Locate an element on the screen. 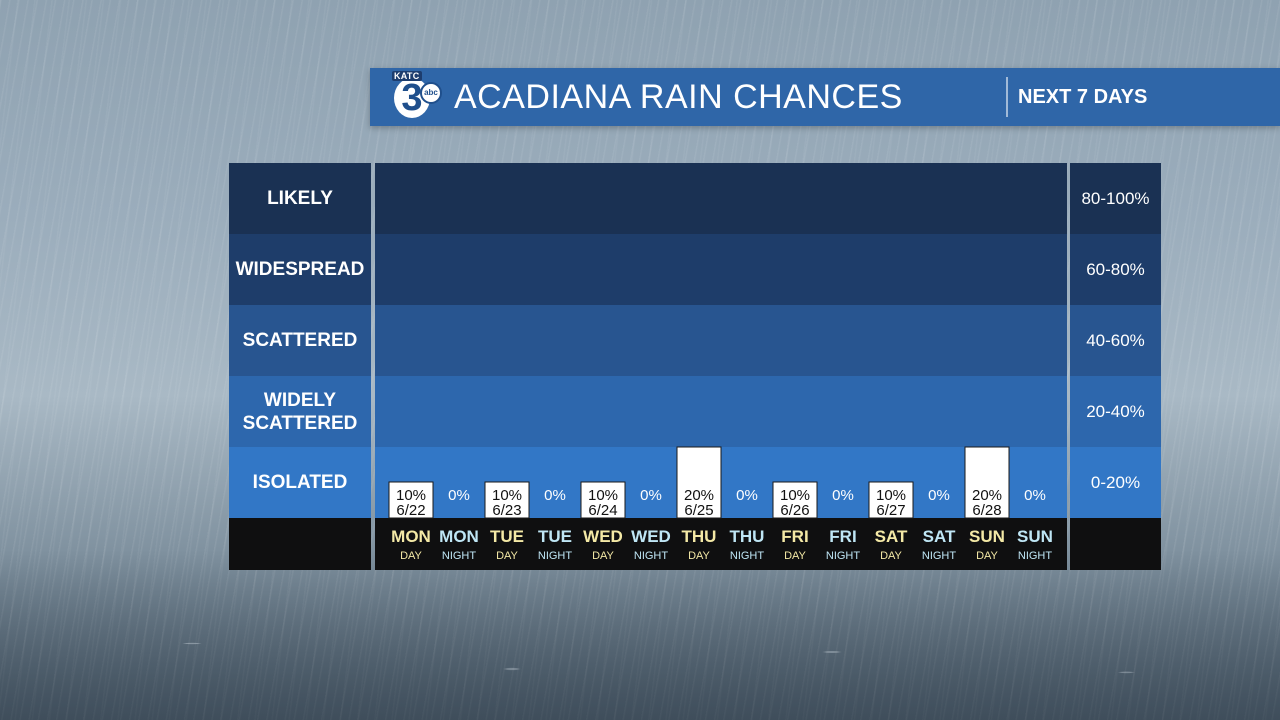  bar-thu-day is located at coordinates (699, 482).